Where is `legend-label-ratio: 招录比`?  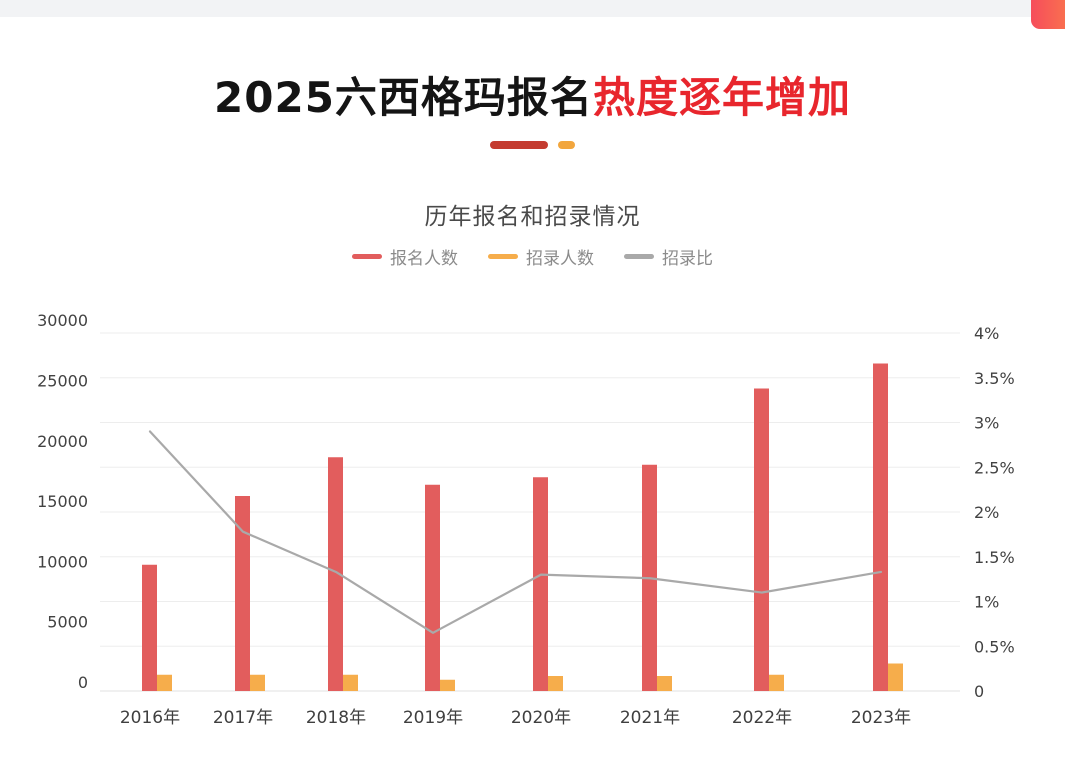 legend-label-ratio: 招录比 is located at coordinates (687, 259).